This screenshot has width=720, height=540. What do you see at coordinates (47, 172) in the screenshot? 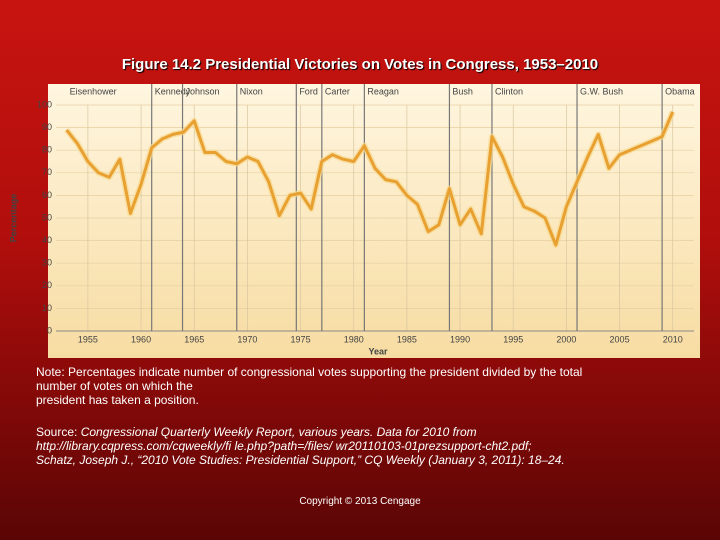
I see `y-tick-label: 70` at bounding box center [47, 172].